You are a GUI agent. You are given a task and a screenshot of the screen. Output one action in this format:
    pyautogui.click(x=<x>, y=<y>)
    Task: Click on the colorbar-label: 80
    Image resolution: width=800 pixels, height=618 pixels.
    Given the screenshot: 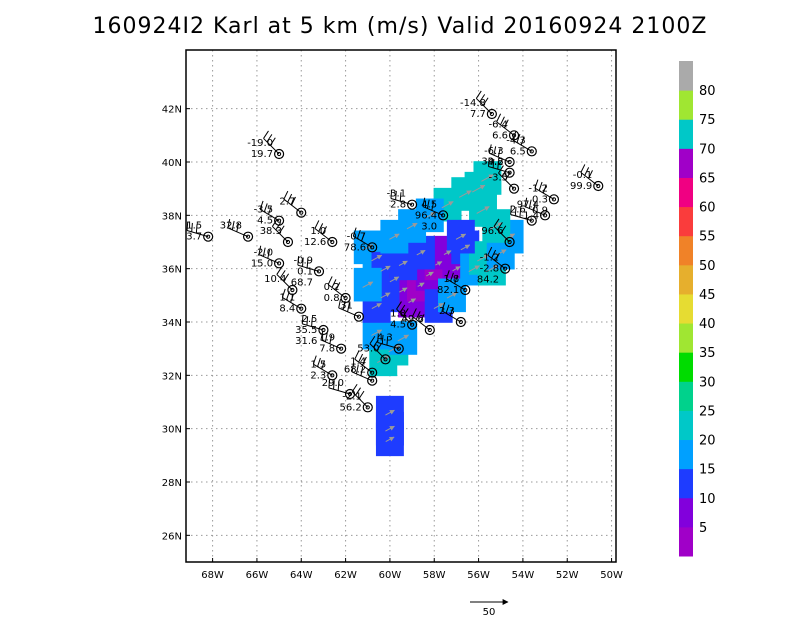 What is the action you would take?
    pyautogui.click(x=707, y=91)
    